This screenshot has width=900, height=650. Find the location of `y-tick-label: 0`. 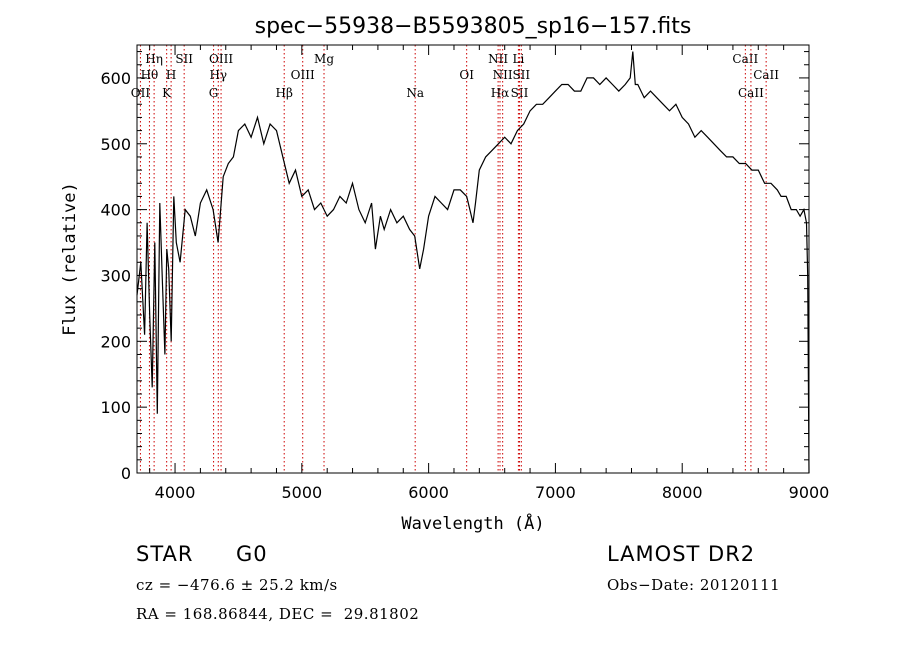

y-tick-label: 0 is located at coordinates (126, 473).